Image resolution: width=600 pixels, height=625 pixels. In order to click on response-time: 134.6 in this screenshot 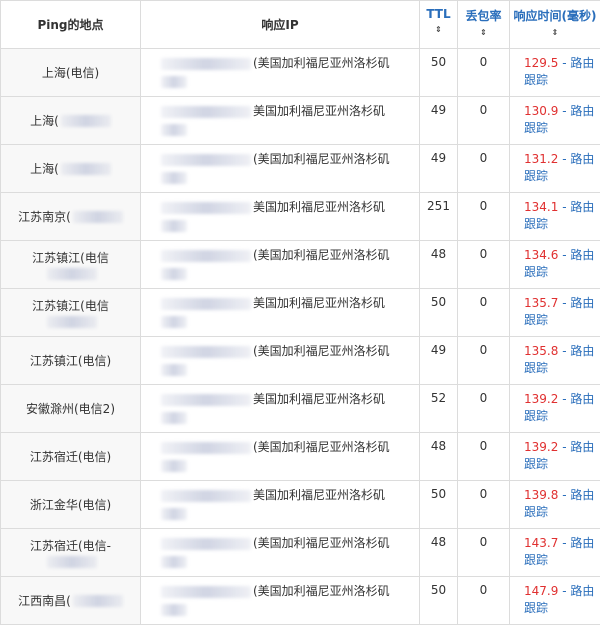, I will do `click(541, 255)`.